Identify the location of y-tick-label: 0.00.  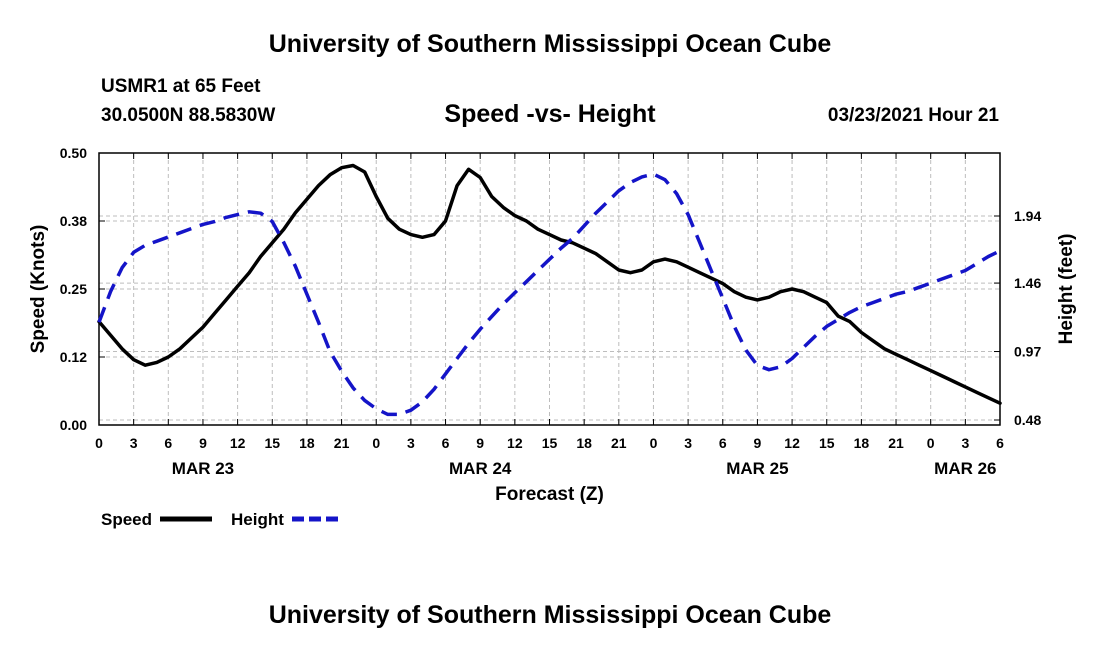
(73, 425).